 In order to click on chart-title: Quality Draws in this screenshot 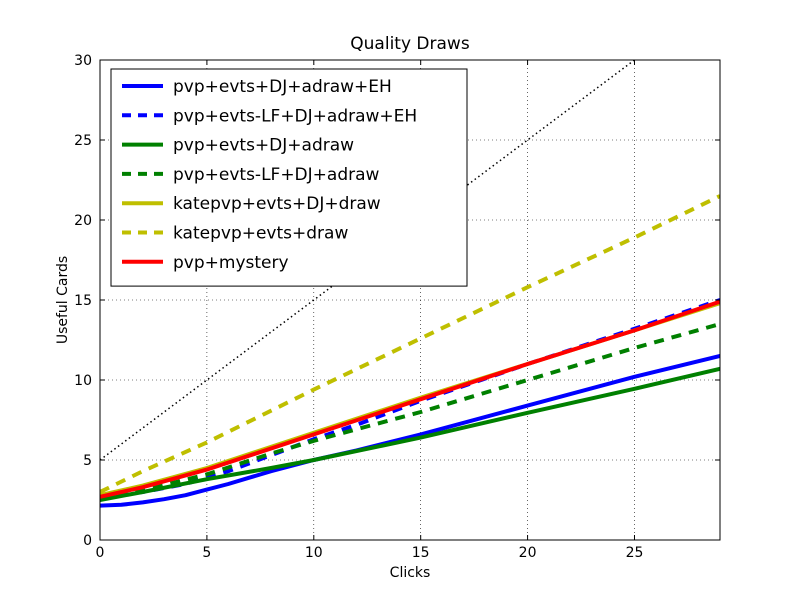, I will do `click(410, 44)`.